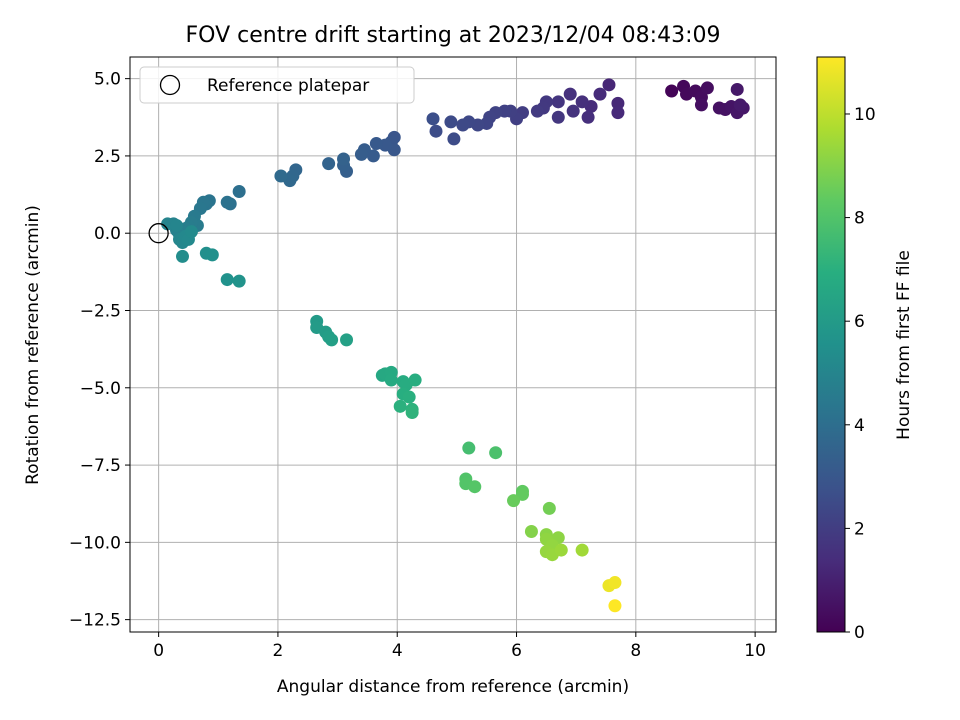 The height and width of the screenshot is (720, 960). Describe the element at coordinates (107, 234) in the screenshot. I see `y-tick-label: 0.0` at that location.